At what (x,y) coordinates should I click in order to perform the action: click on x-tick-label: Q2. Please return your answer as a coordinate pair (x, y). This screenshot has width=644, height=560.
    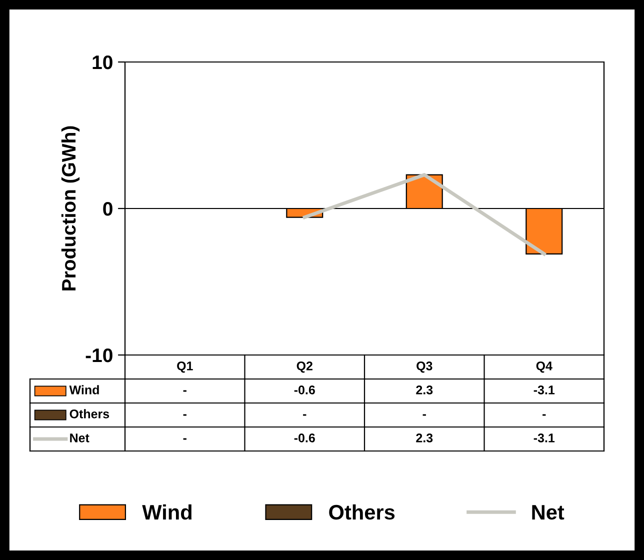
    Looking at the image, I should click on (304, 367).